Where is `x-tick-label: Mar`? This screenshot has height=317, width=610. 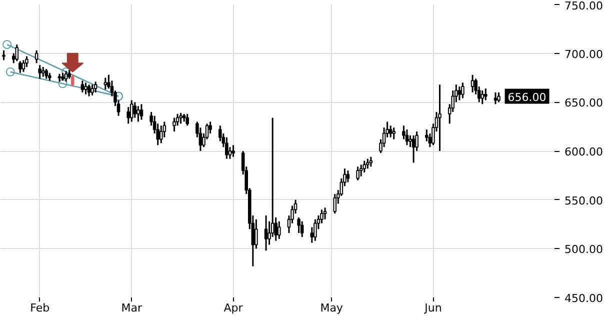 x-tick-label: Mar is located at coordinates (131, 308).